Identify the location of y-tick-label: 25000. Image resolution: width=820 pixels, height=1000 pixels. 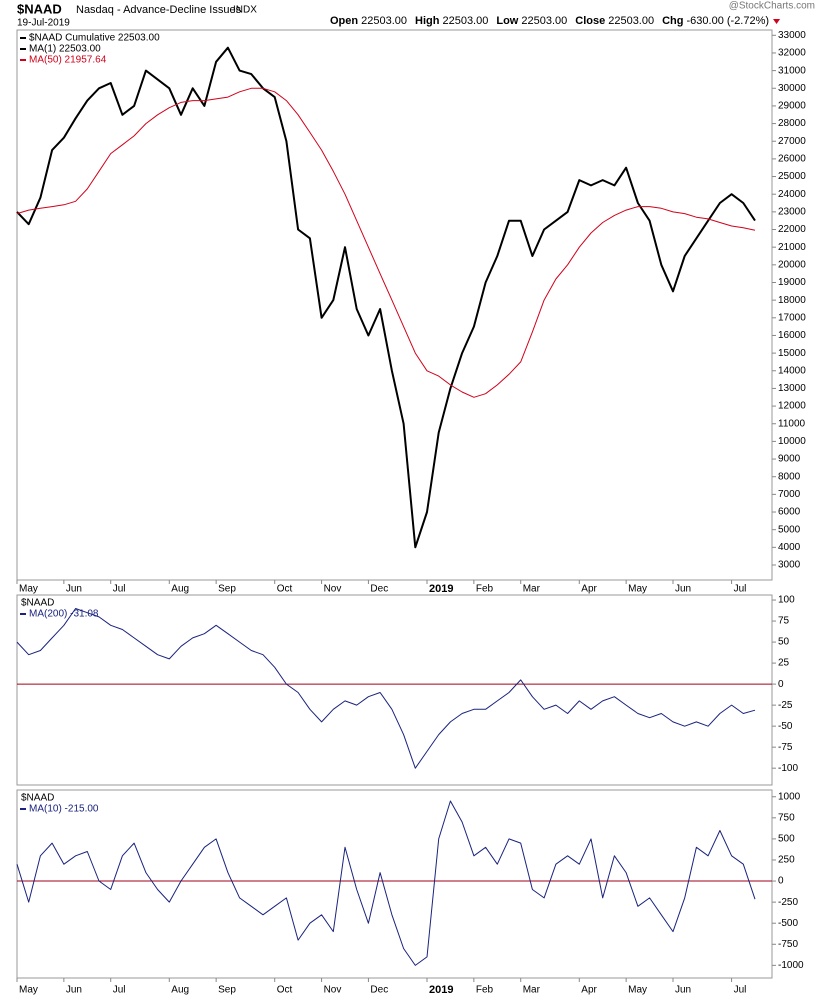
(792, 176).